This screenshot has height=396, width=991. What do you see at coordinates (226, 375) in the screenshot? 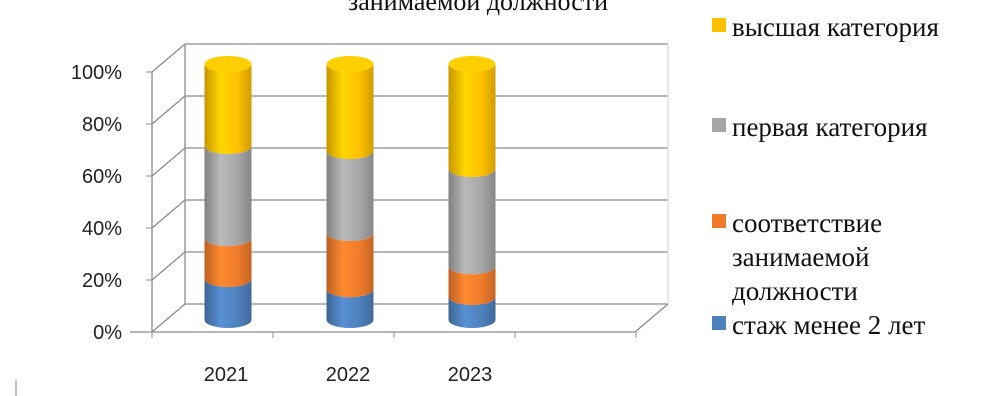
I see `x-tick-label: 2021` at bounding box center [226, 375].